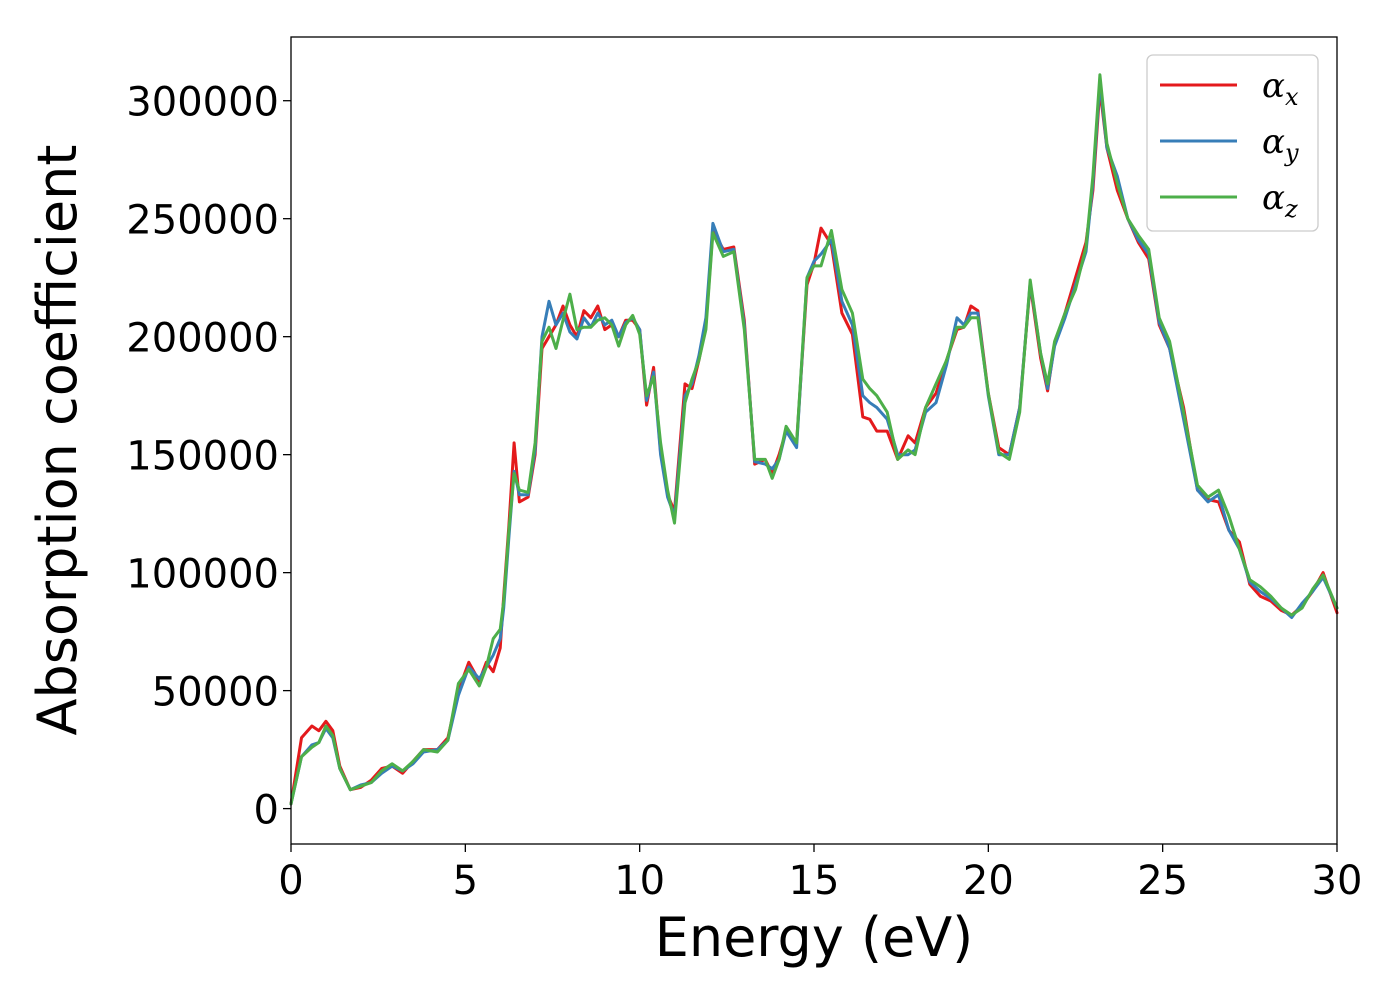  Describe the element at coordinates (1280, 144) in the screenshot. I see `legend-label-y: αy` at that location.